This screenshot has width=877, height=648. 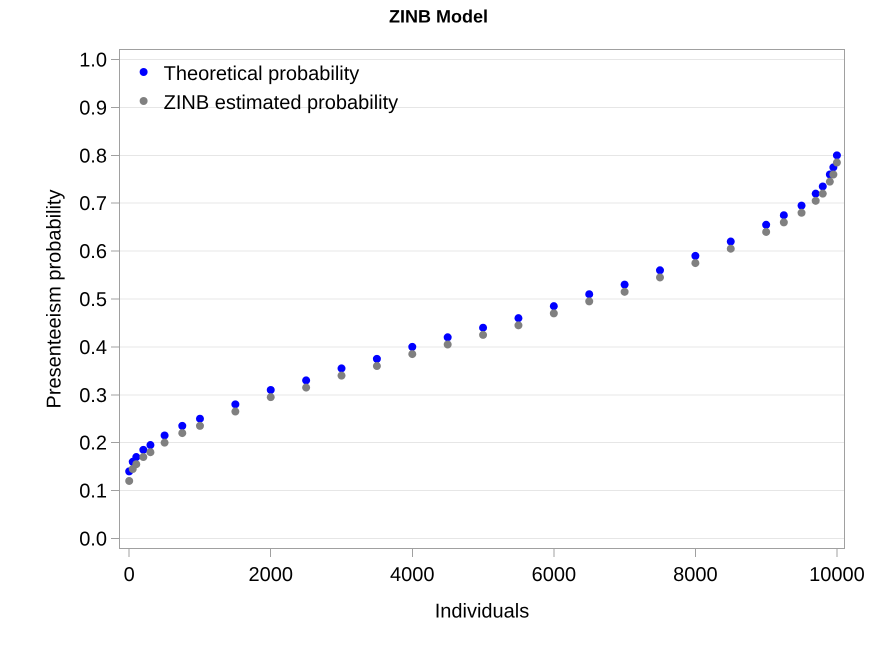 I want to click on chart-title: ZINB Model, so click(x=438, y=16).